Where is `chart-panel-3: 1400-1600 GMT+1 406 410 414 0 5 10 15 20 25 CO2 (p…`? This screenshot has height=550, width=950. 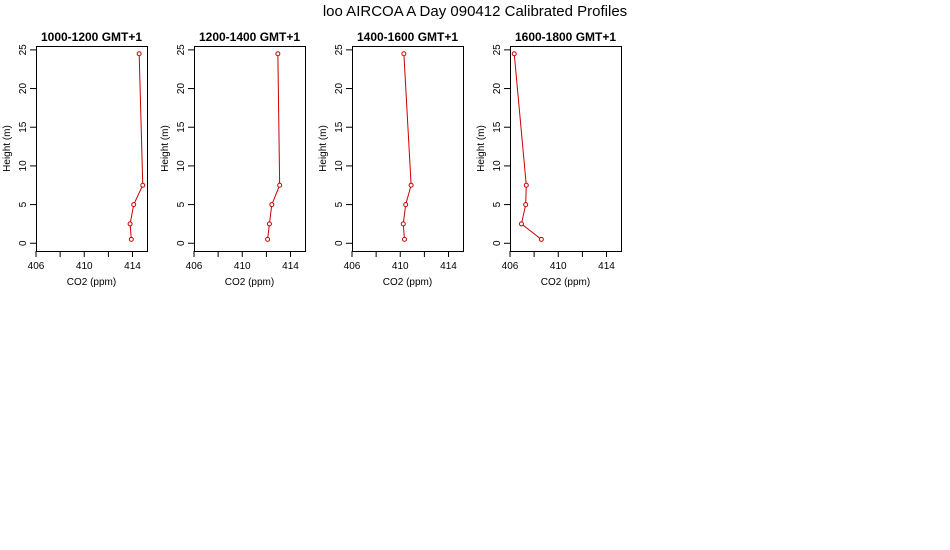 chart-panel-3: 1400-1600 GMT+1 406 410 414 0 5 10 15 20 25 CO2 (p… is located at coordinates (391, 159).